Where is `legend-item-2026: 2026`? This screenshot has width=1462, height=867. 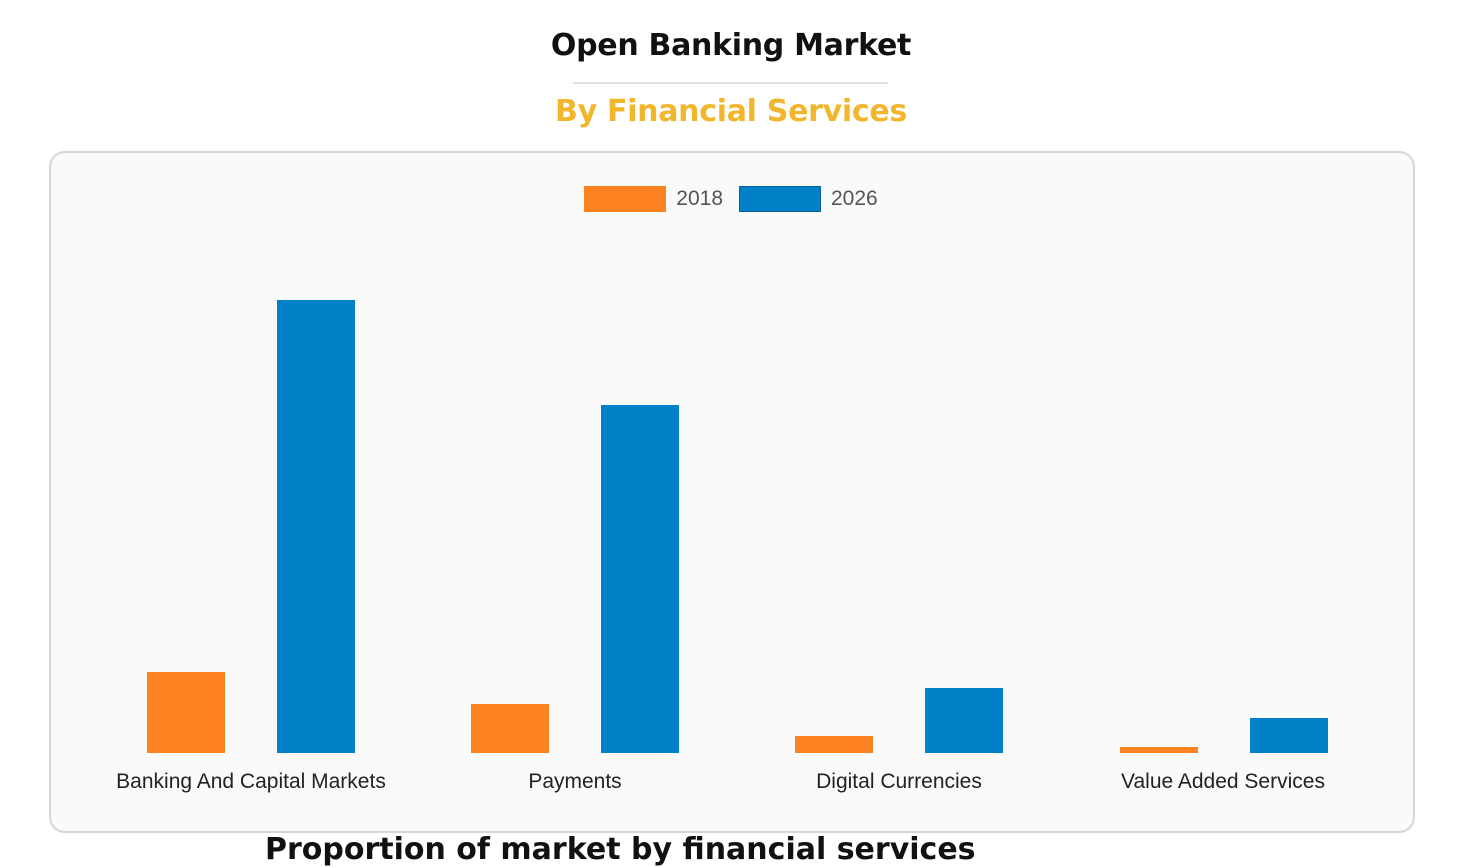 legend-item-2026: 2026 is located at coordinates (808, 199).